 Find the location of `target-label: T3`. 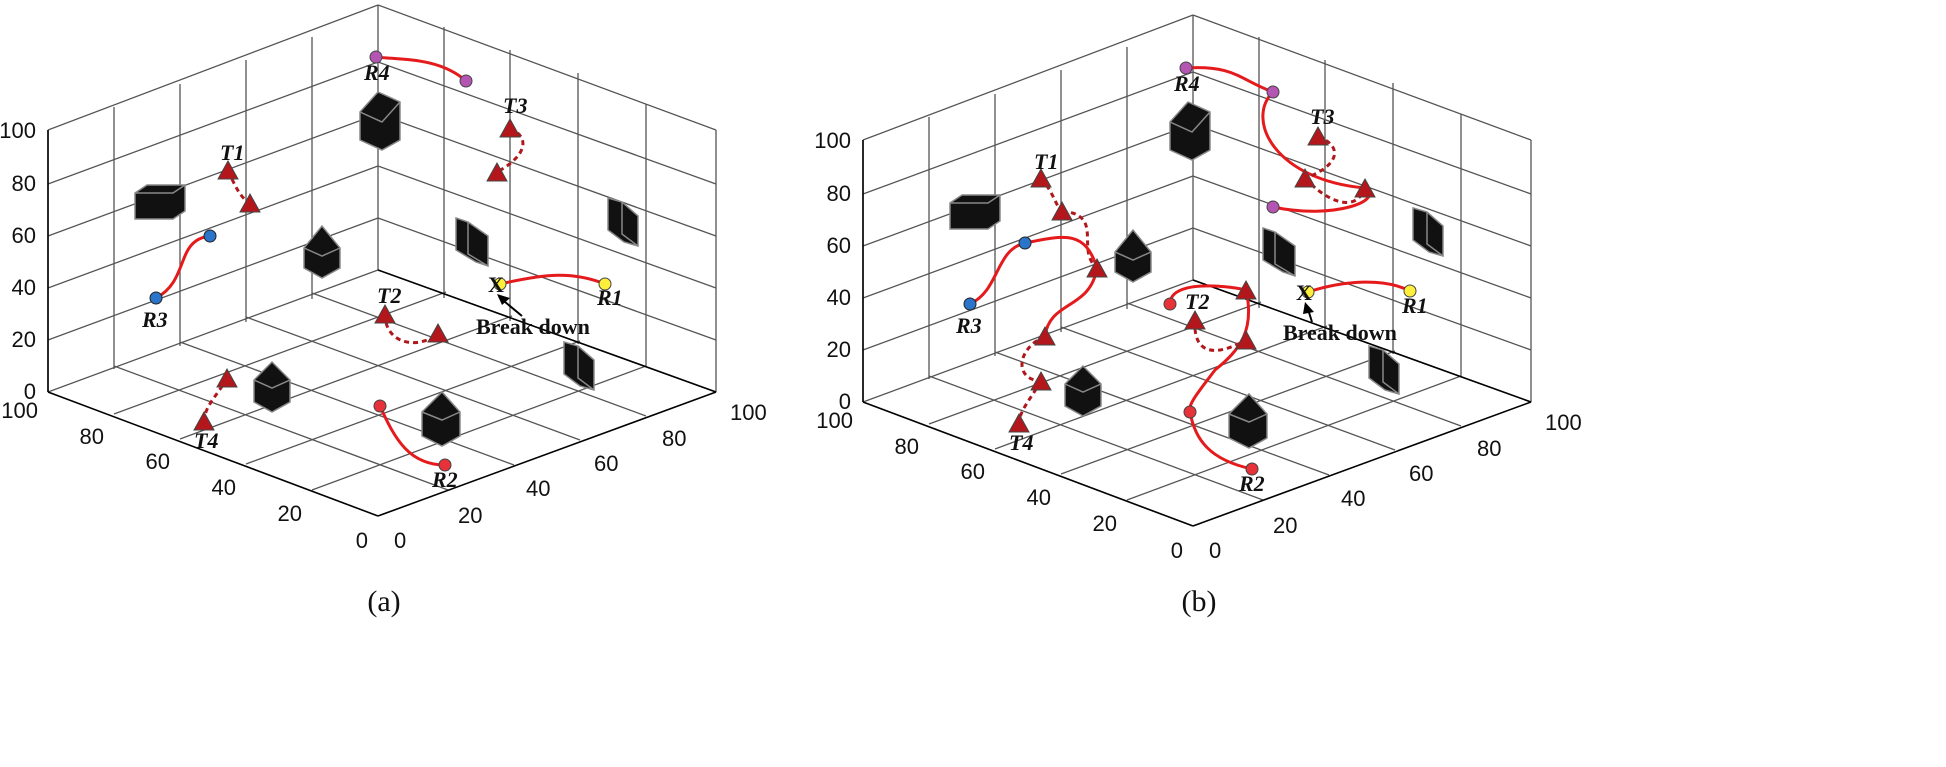

target-label: T3 is located at coordinates (1322, 116).